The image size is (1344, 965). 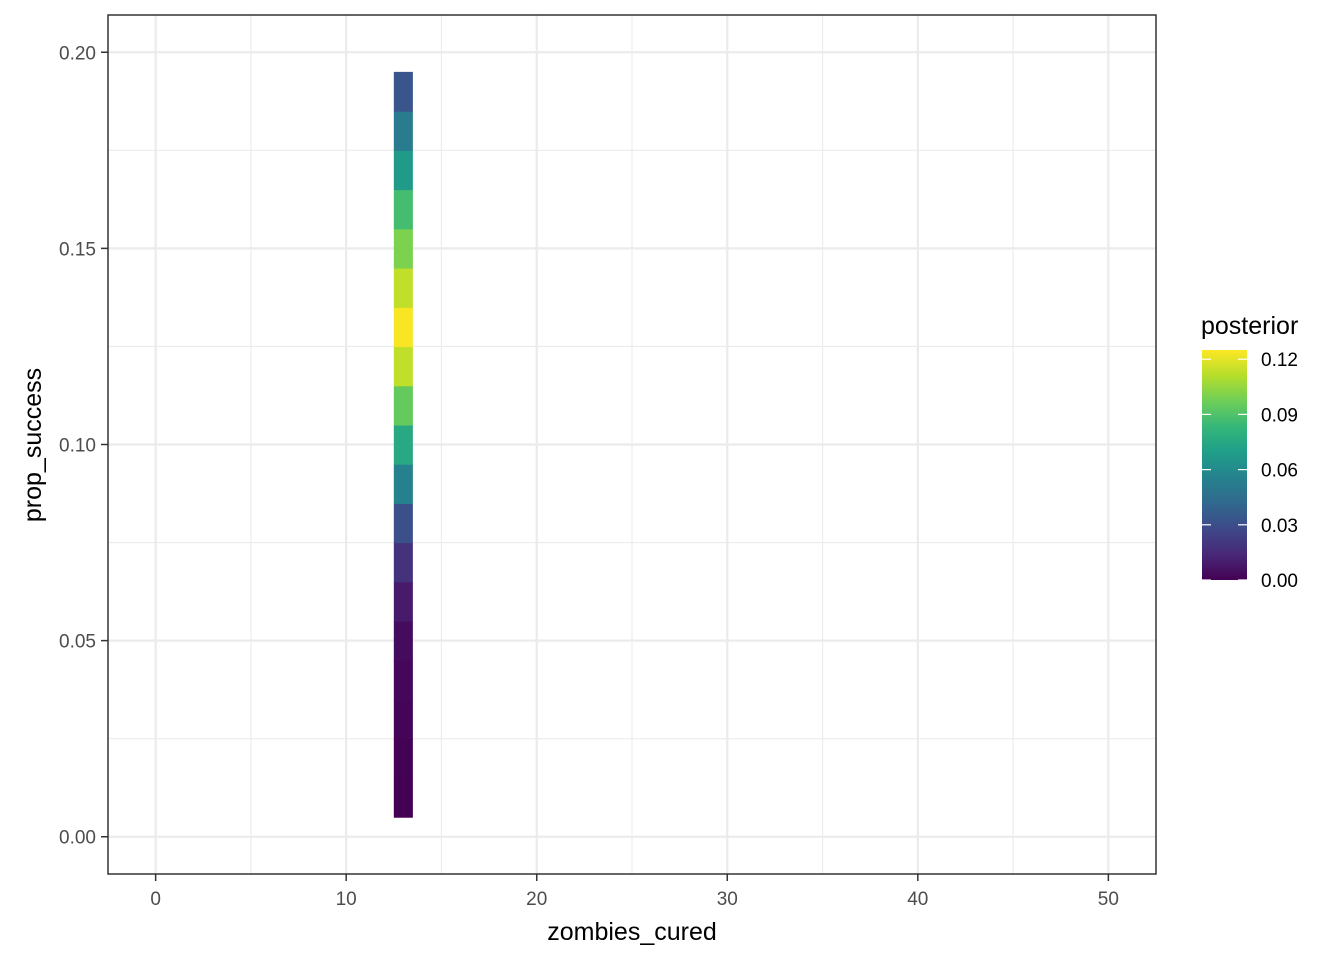 I want to click on y-tick-label: 0.20, so click(x=77, y=53).